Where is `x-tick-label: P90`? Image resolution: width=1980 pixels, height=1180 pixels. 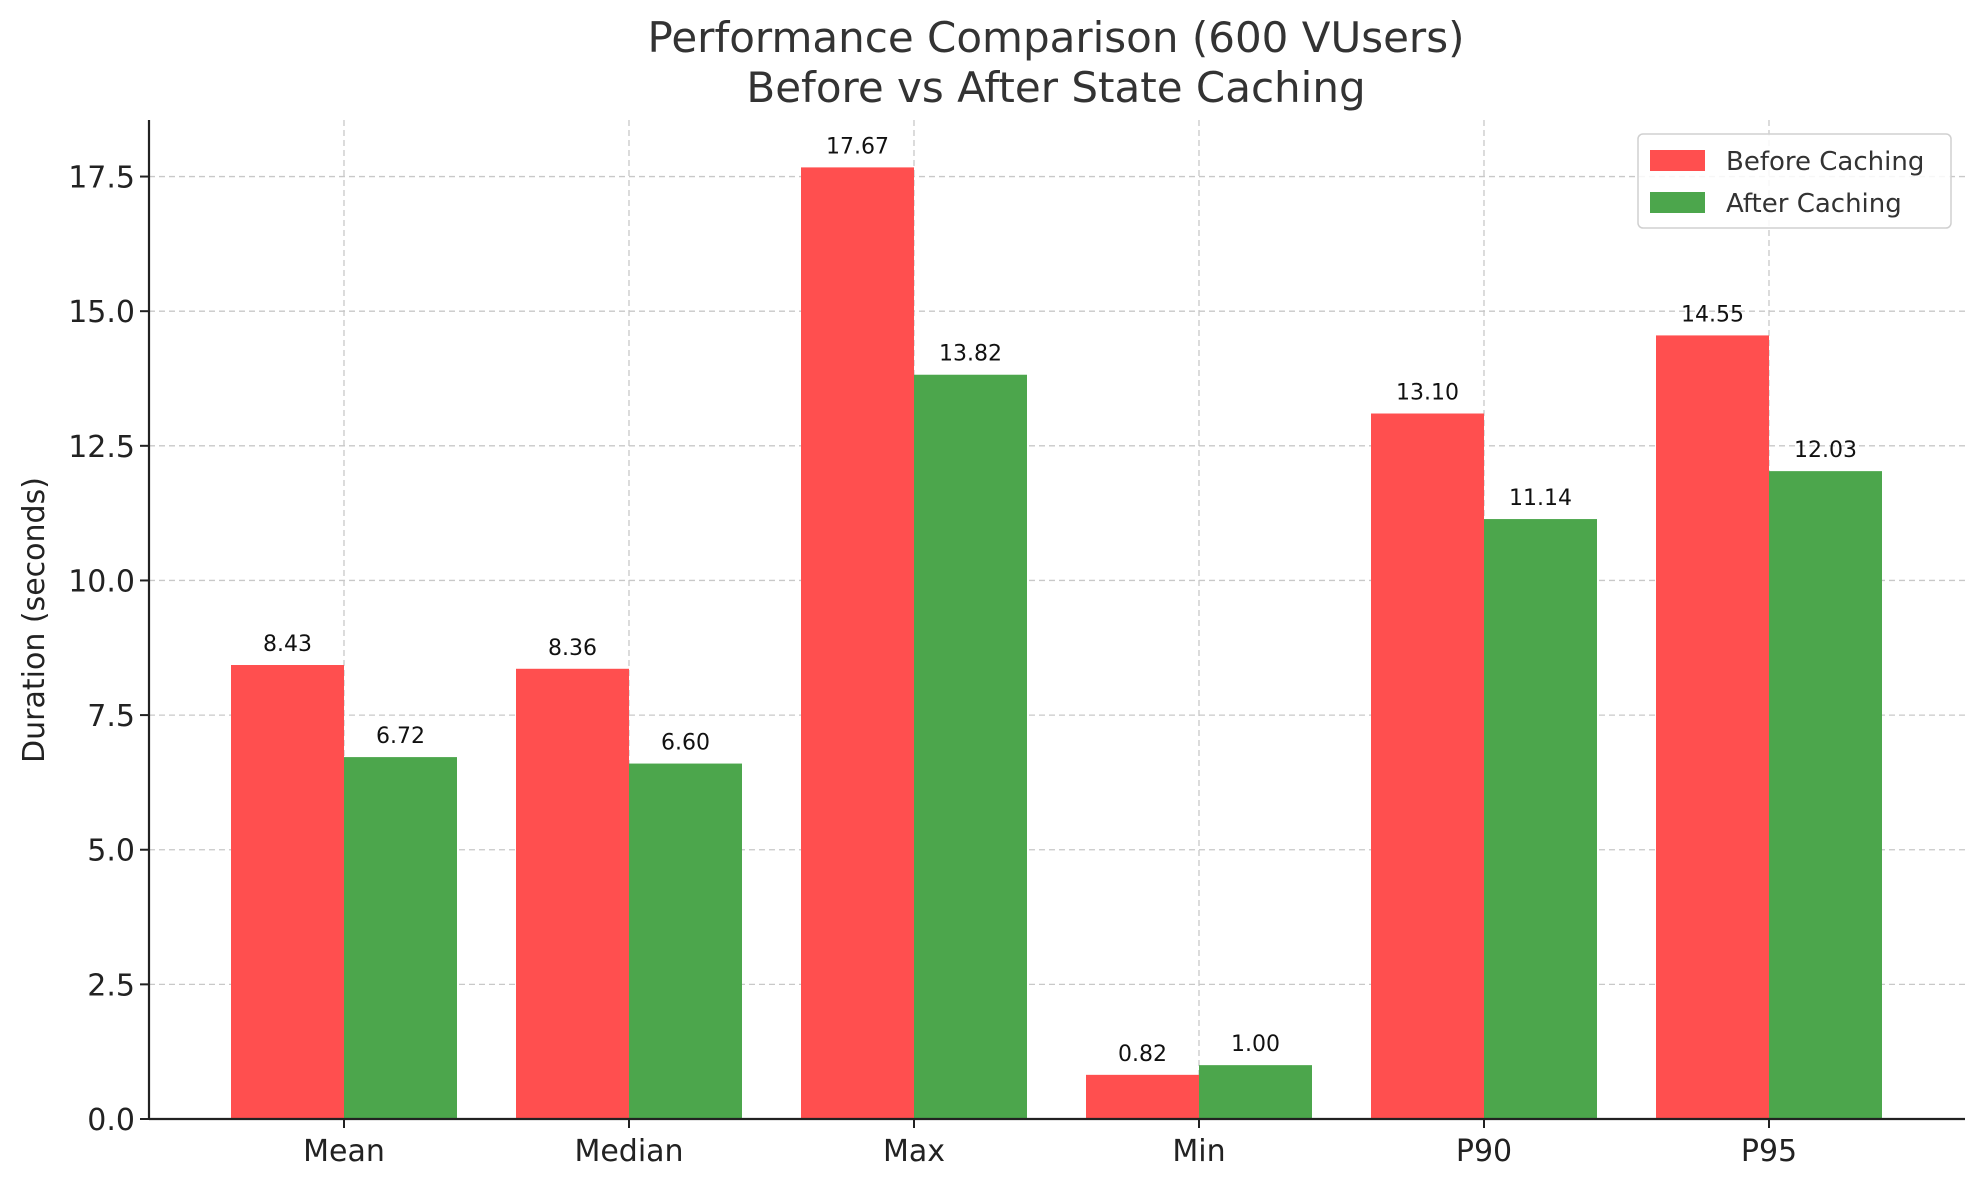 x-tick-label: P90 is located at coordinates (1484, 1151).